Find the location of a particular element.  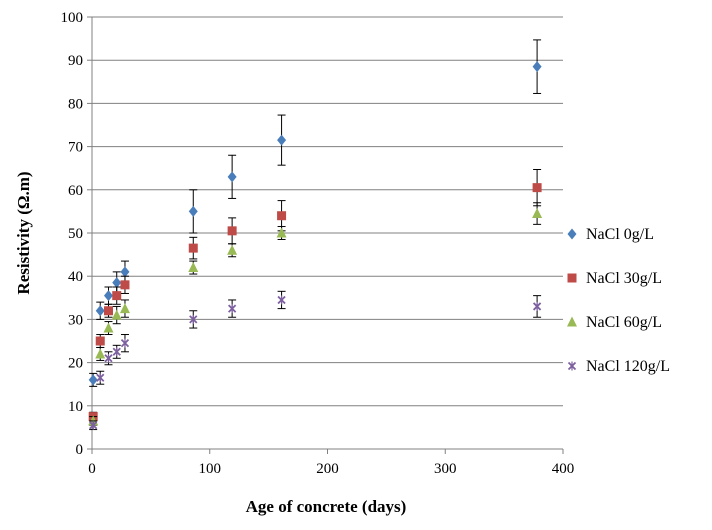

y-tick-label: 50 is located at coordinates (75, 234).